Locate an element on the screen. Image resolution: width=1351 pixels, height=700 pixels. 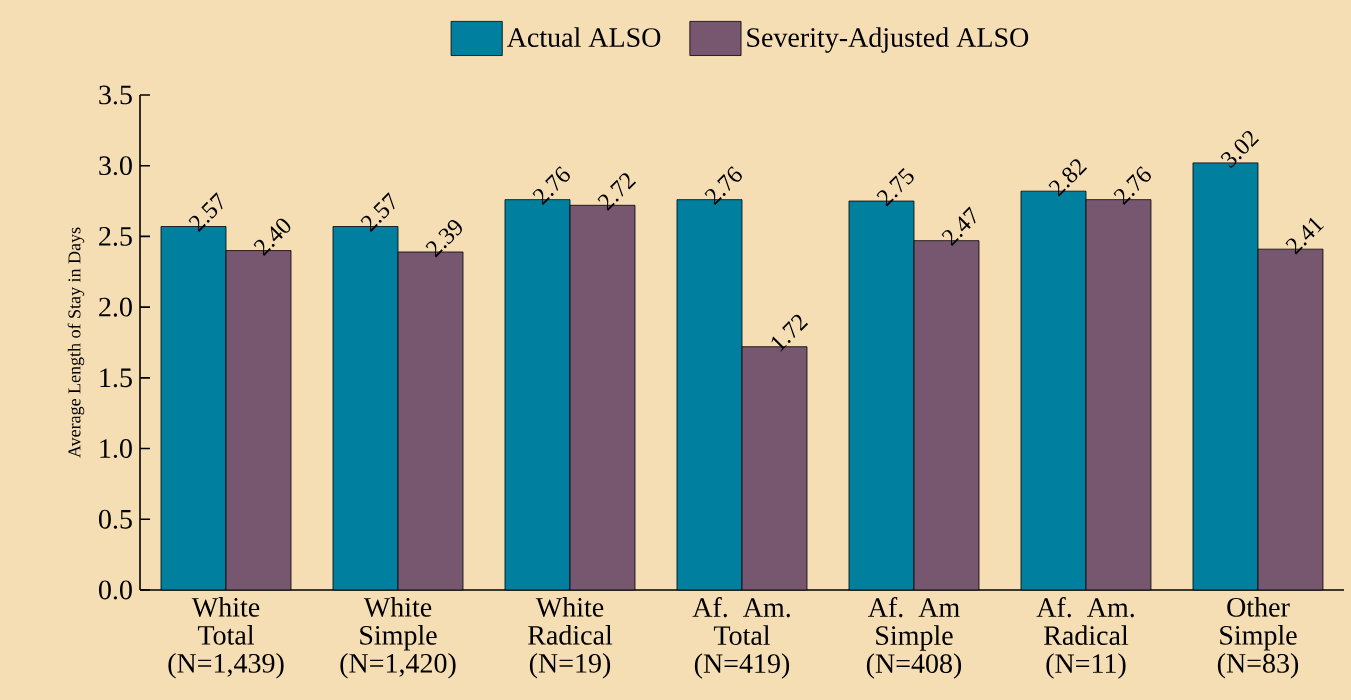
data-label: 1.72 is located at coordinates (790, 333).